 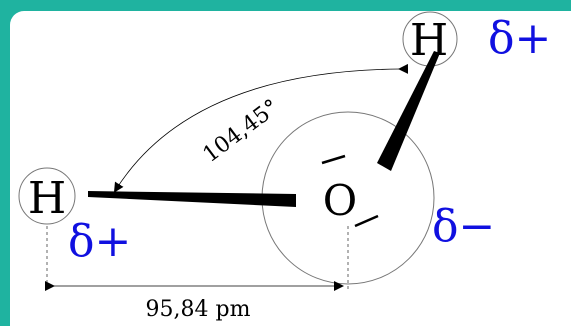 What do you see at coordinates (192, 199) in the screenshot?
I see `bond-oxygen-hydrogen-left` at bounding box center [192, 199].